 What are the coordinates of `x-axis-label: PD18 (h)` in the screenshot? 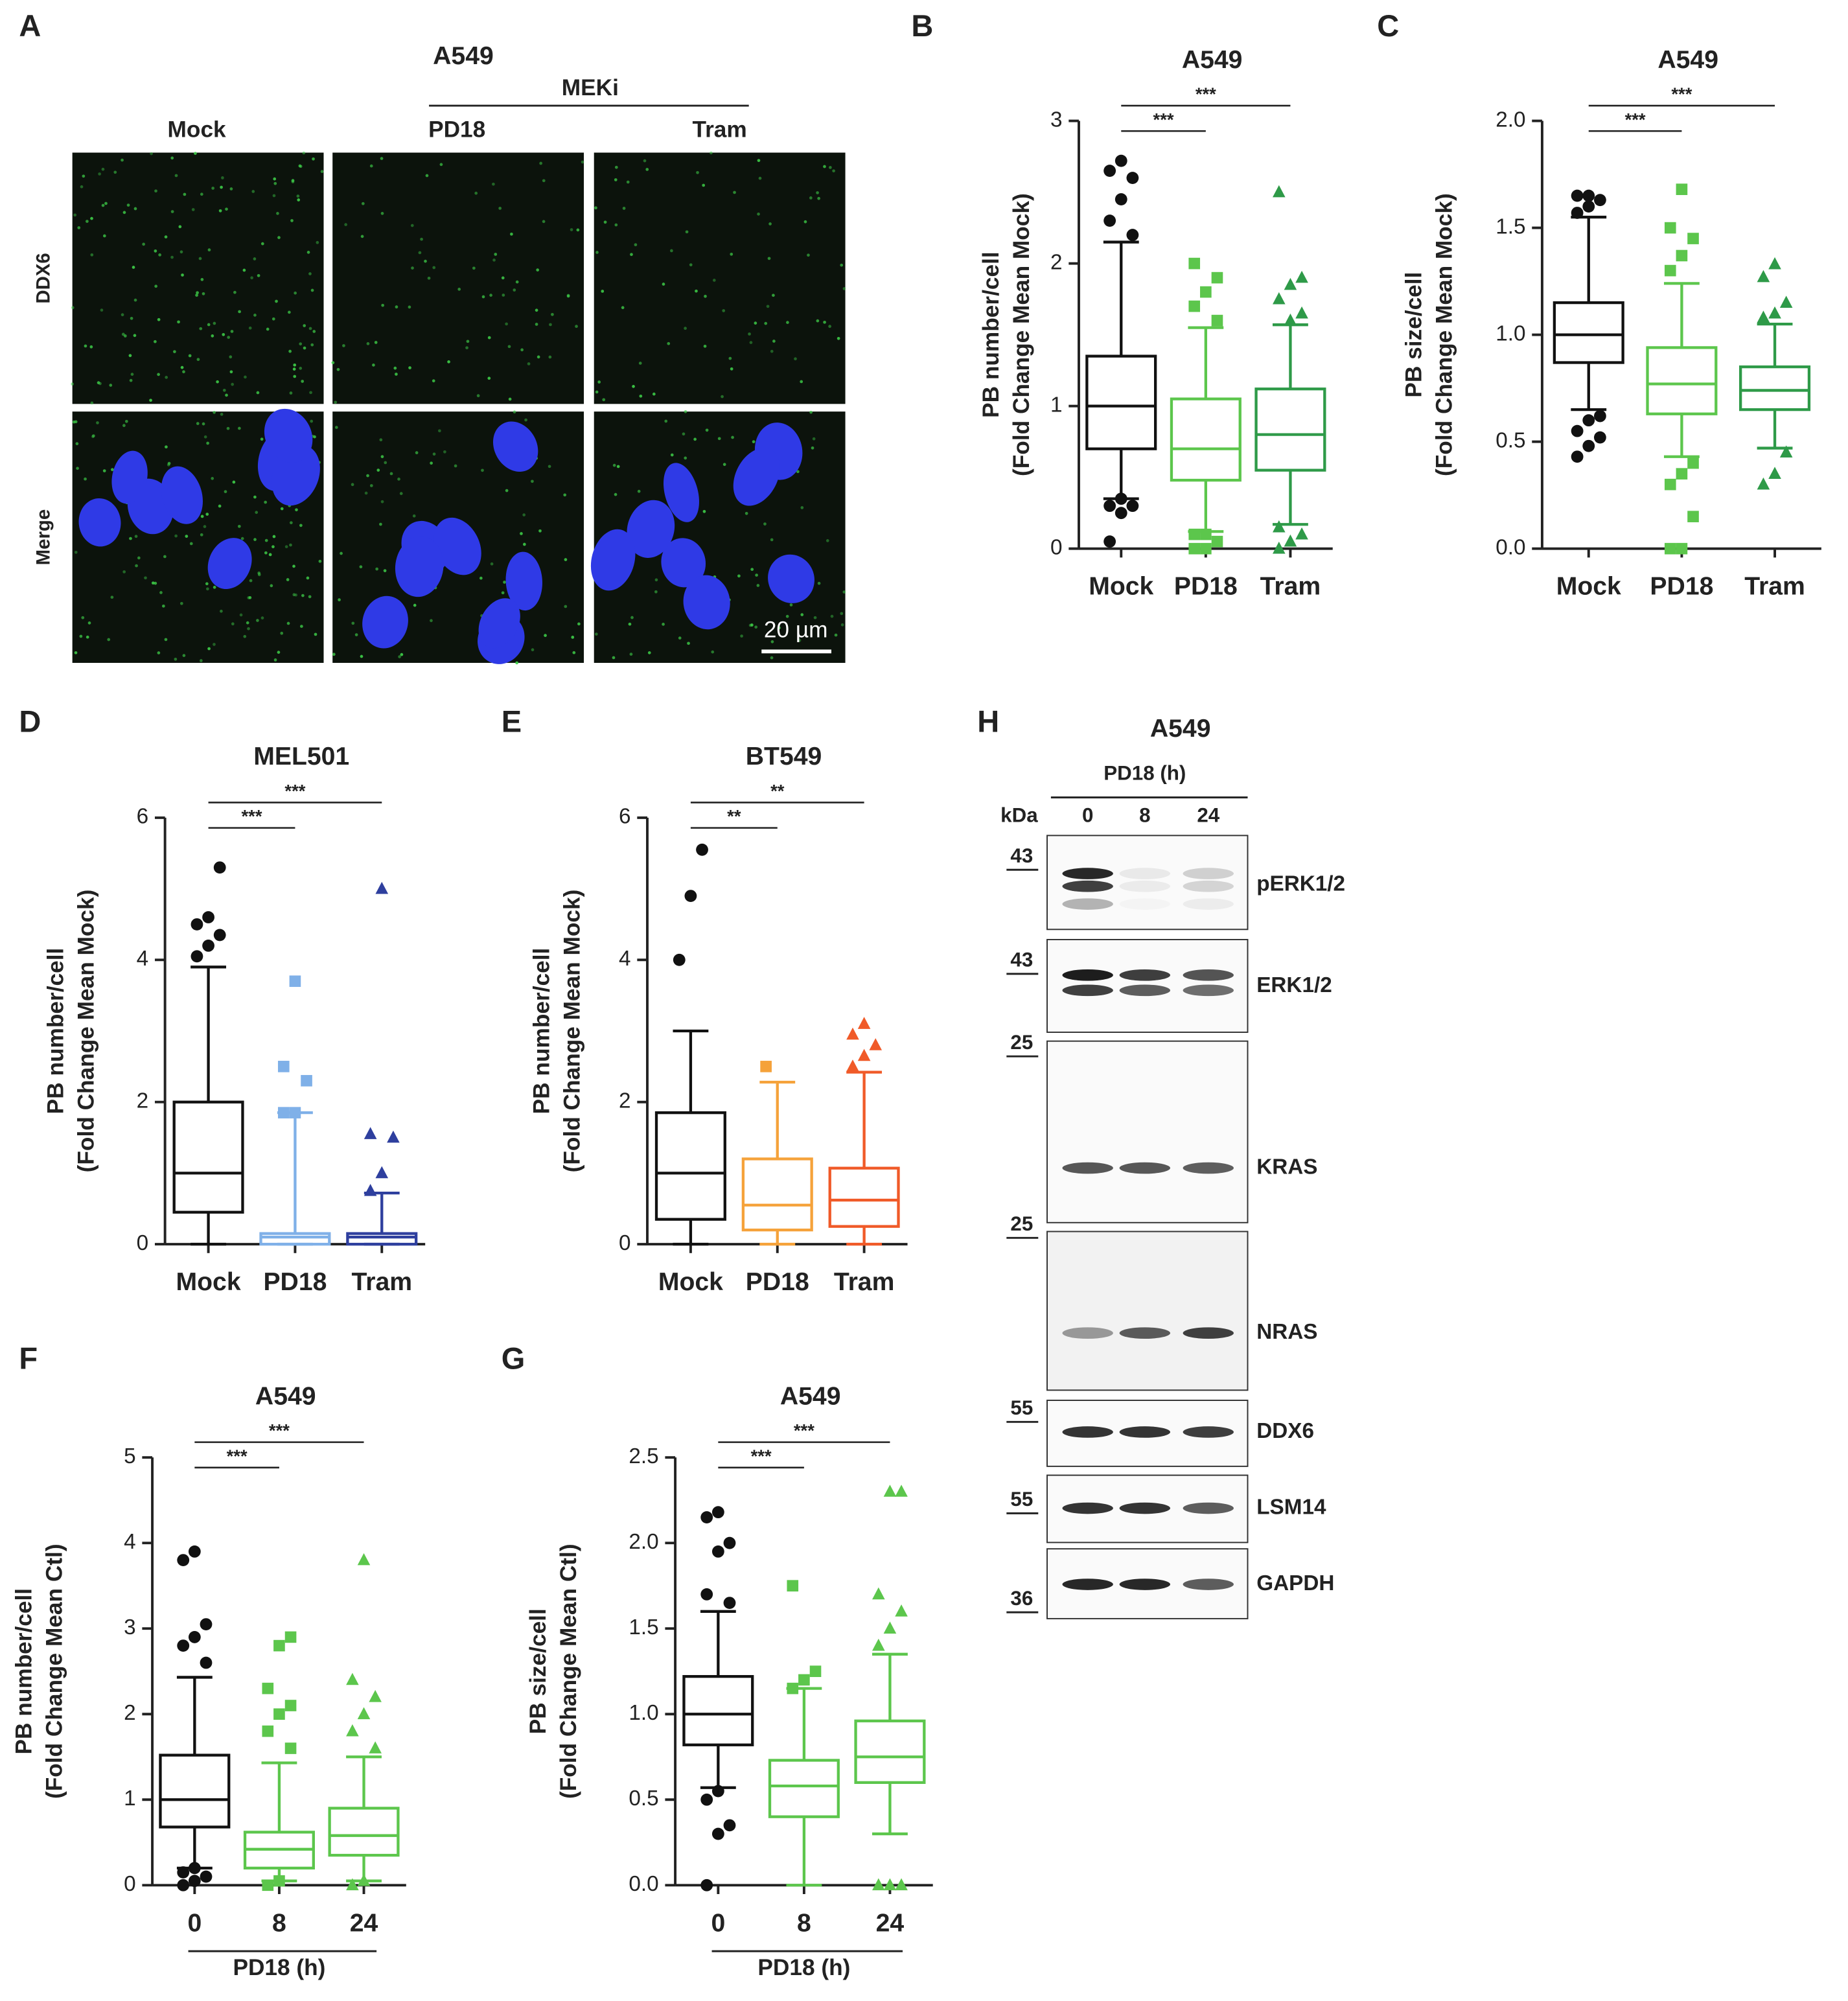 It's located at (279, 1967).